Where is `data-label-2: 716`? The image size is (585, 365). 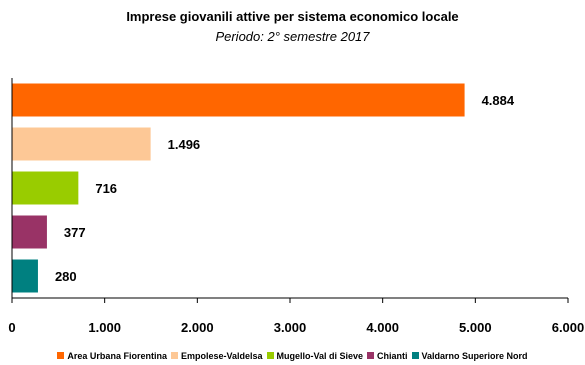
data-label-2: 716 is located at coordinates (106, 188).